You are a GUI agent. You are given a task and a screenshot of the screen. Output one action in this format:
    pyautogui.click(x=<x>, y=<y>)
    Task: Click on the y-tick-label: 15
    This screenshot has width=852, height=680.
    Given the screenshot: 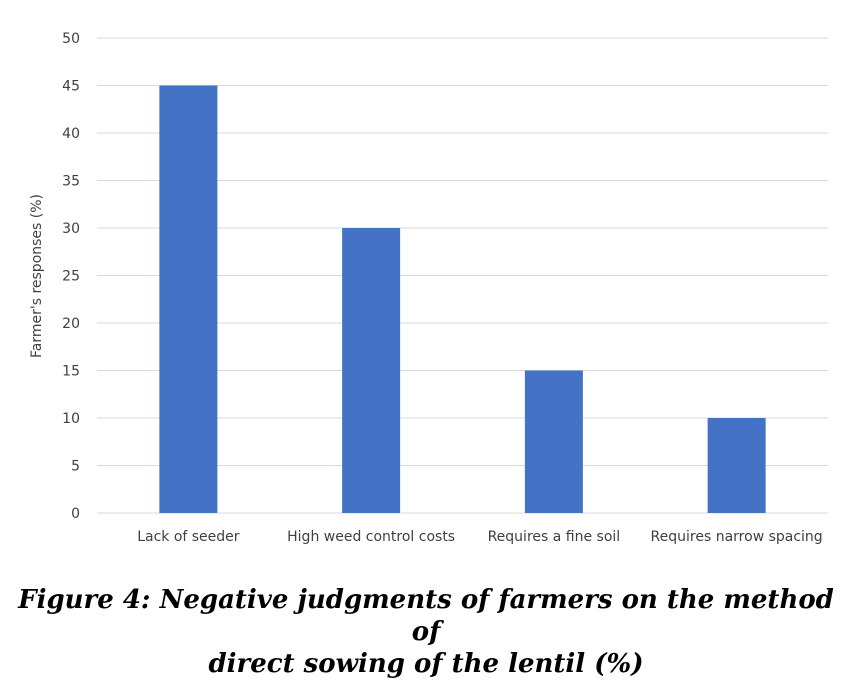 What is the action you would take?
    pyautogui.click(x=71, y=372)
    